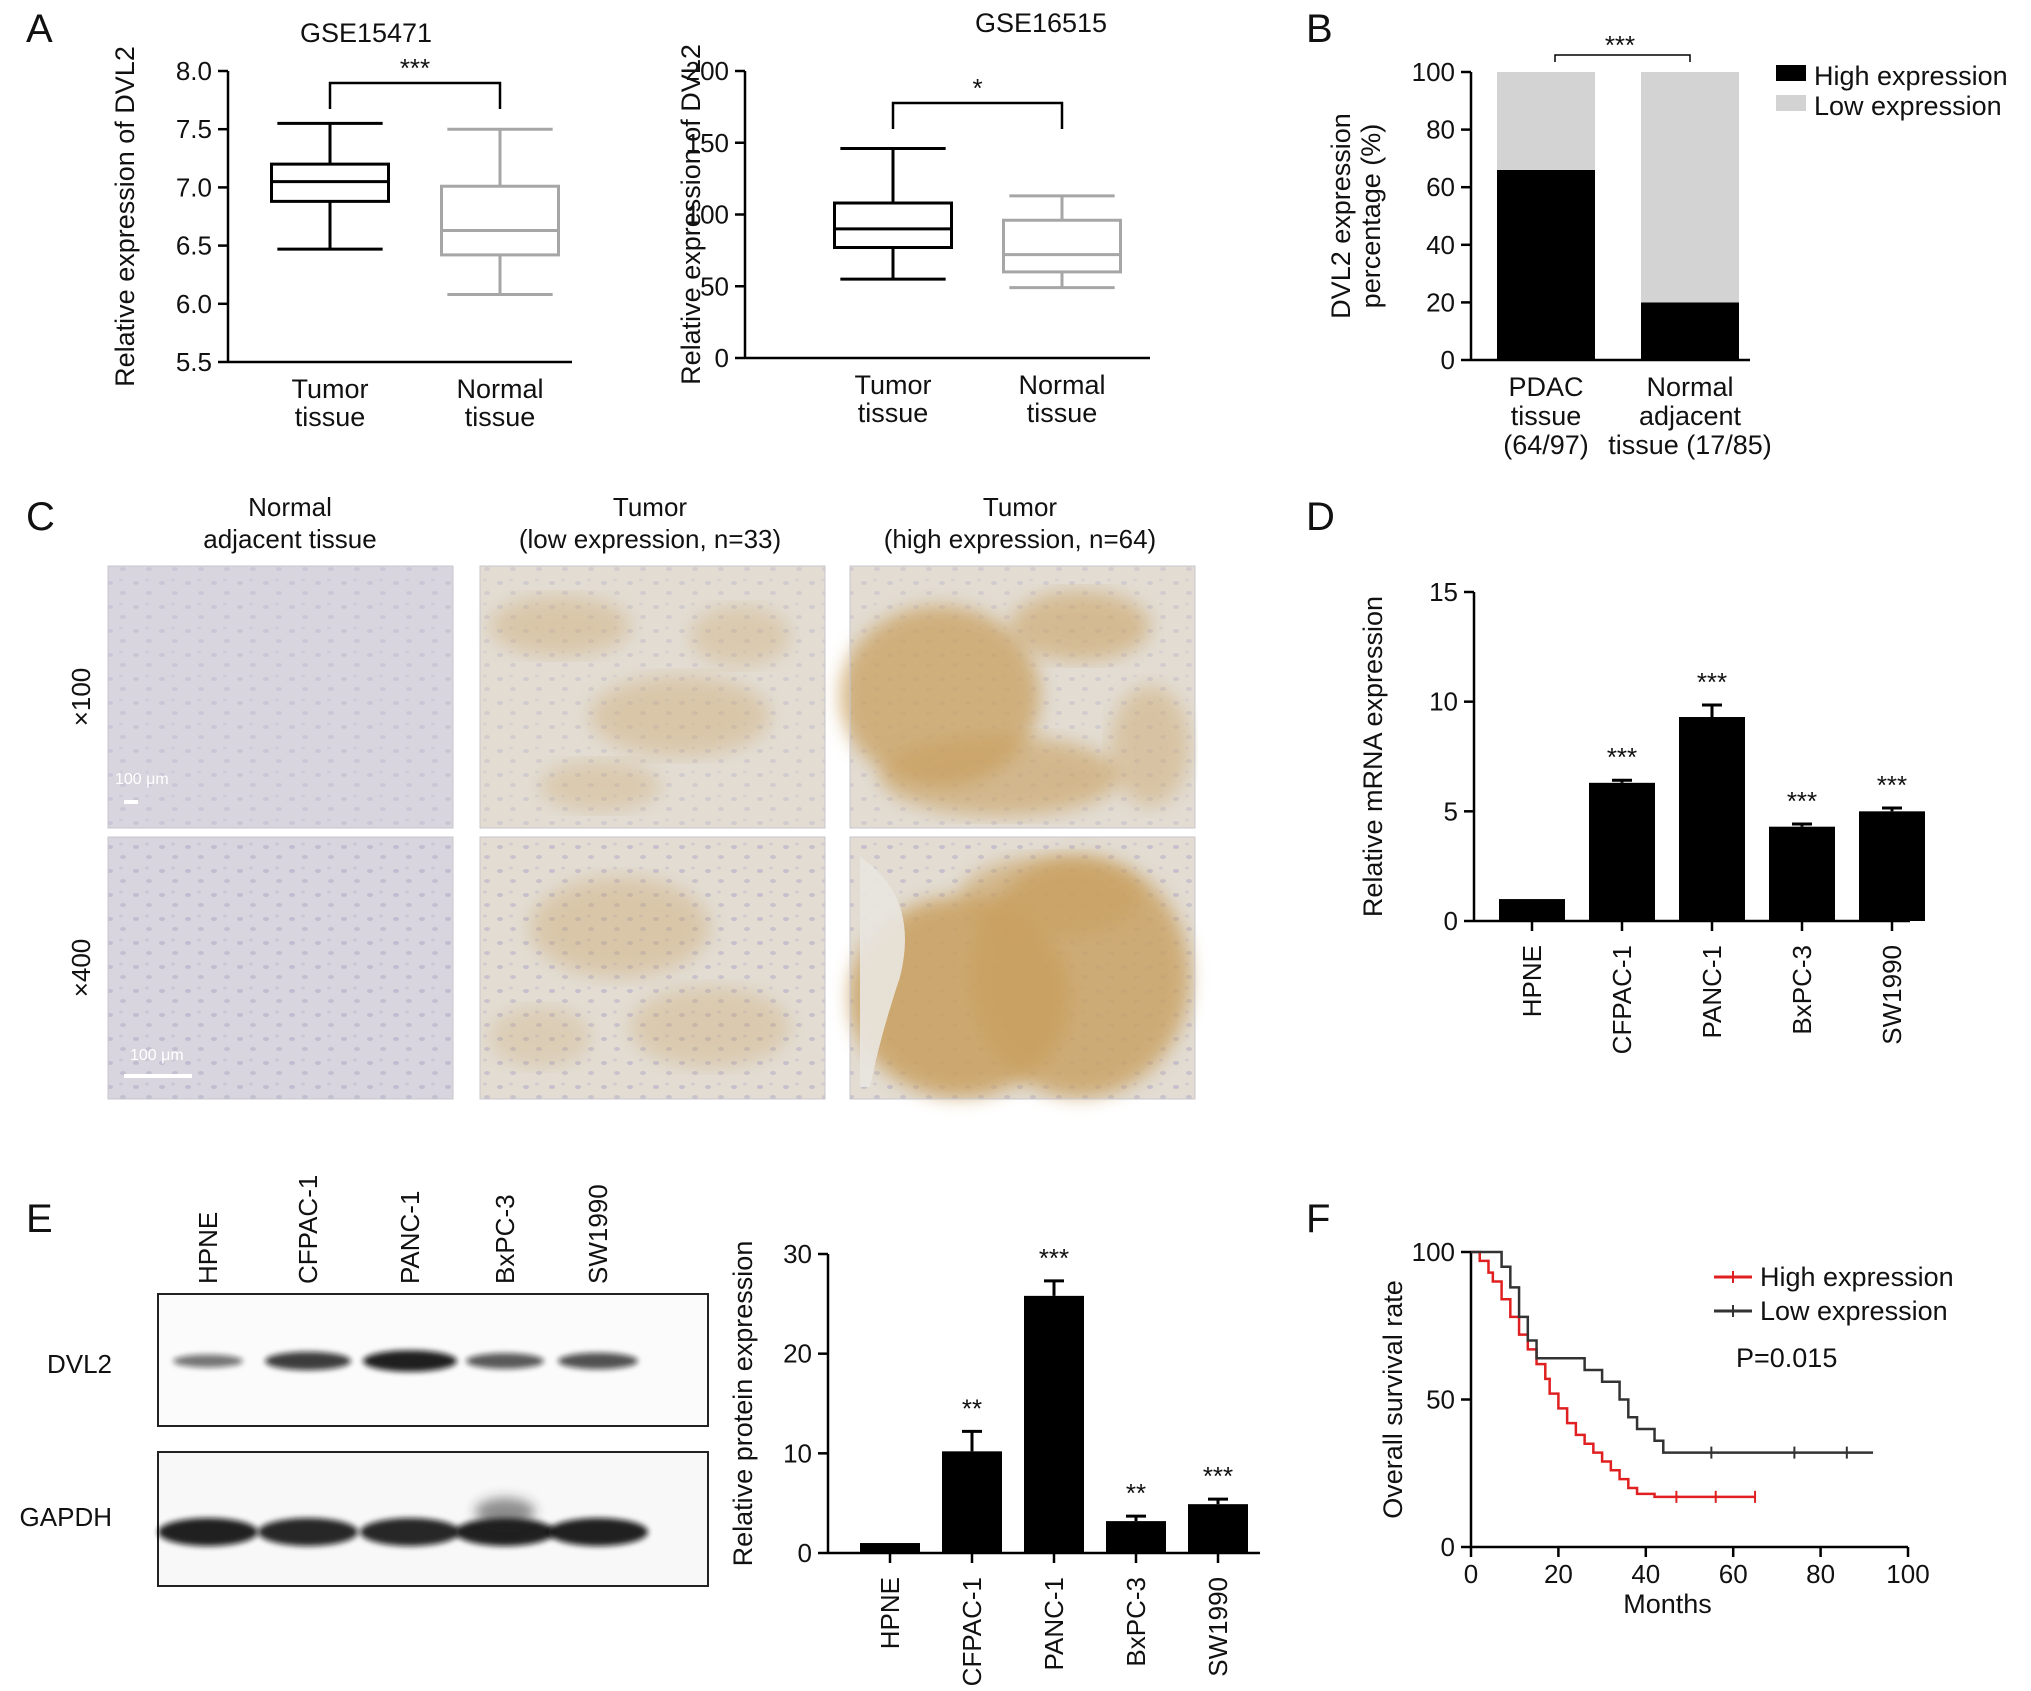 The image size is (2031, 1691). What do you see at coordinates (158, 1076) in the screenshot?
I see `scale-bar` at bounding box center [158, 1076].